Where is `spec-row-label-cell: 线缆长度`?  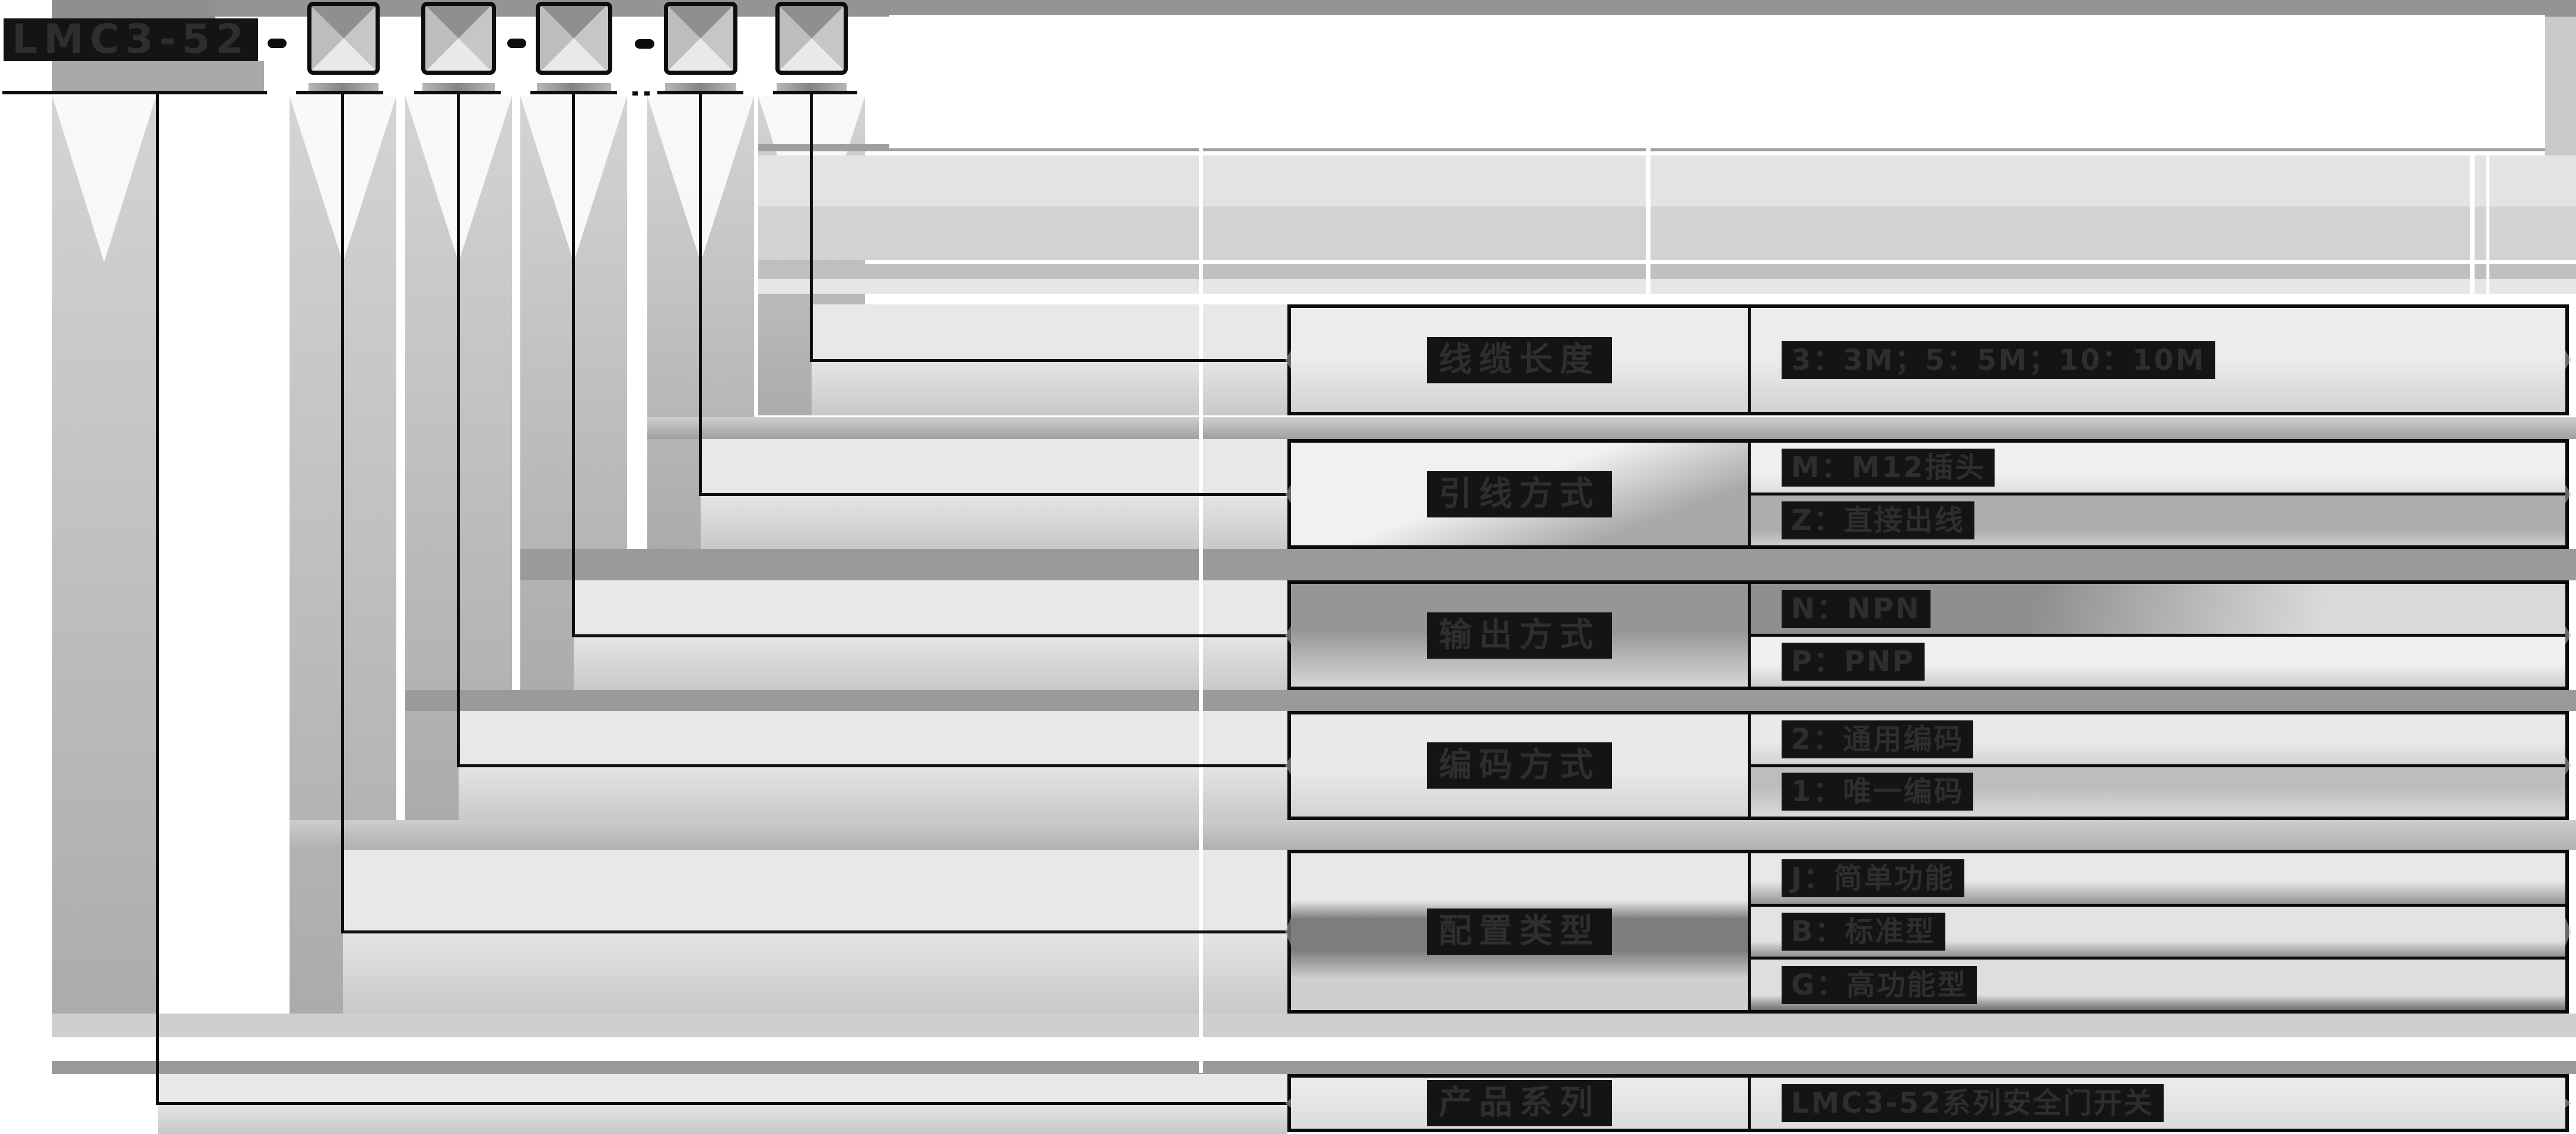 spec-row-label-cell: 线缆长度 is located at coordinates (1521, 360).